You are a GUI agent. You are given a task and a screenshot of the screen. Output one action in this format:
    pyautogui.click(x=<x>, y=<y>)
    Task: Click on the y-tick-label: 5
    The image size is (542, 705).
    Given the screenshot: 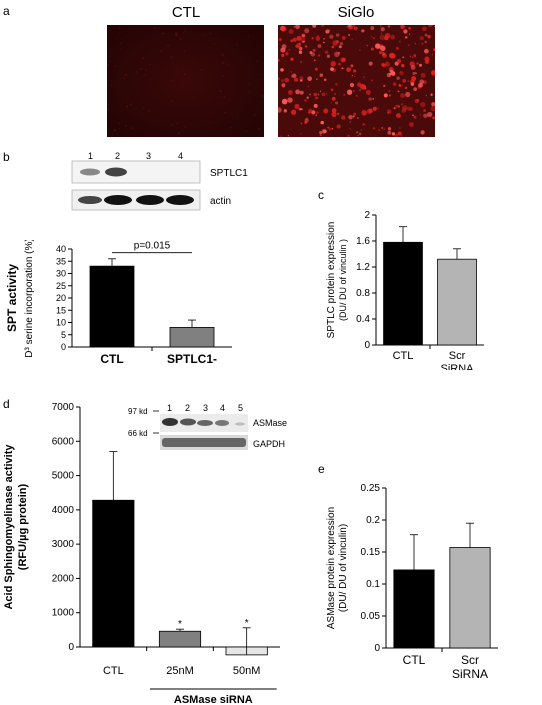 What is the action you would take?
    pyautogui.click(x=63, y=335)
    